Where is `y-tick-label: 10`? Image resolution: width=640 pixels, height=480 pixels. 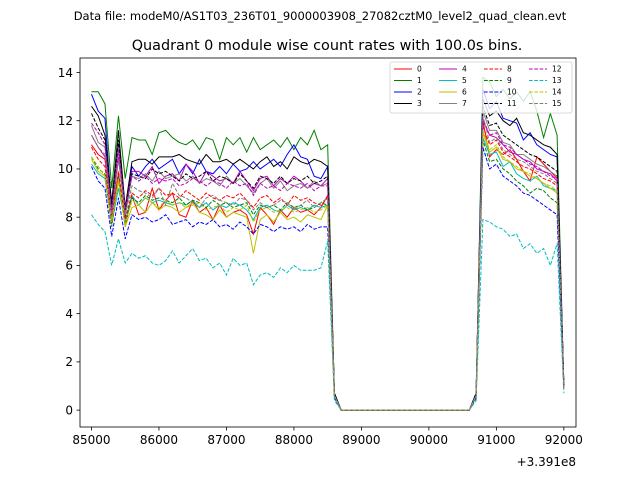
y-tick-label: 10 is located at coordinates (65, 169).